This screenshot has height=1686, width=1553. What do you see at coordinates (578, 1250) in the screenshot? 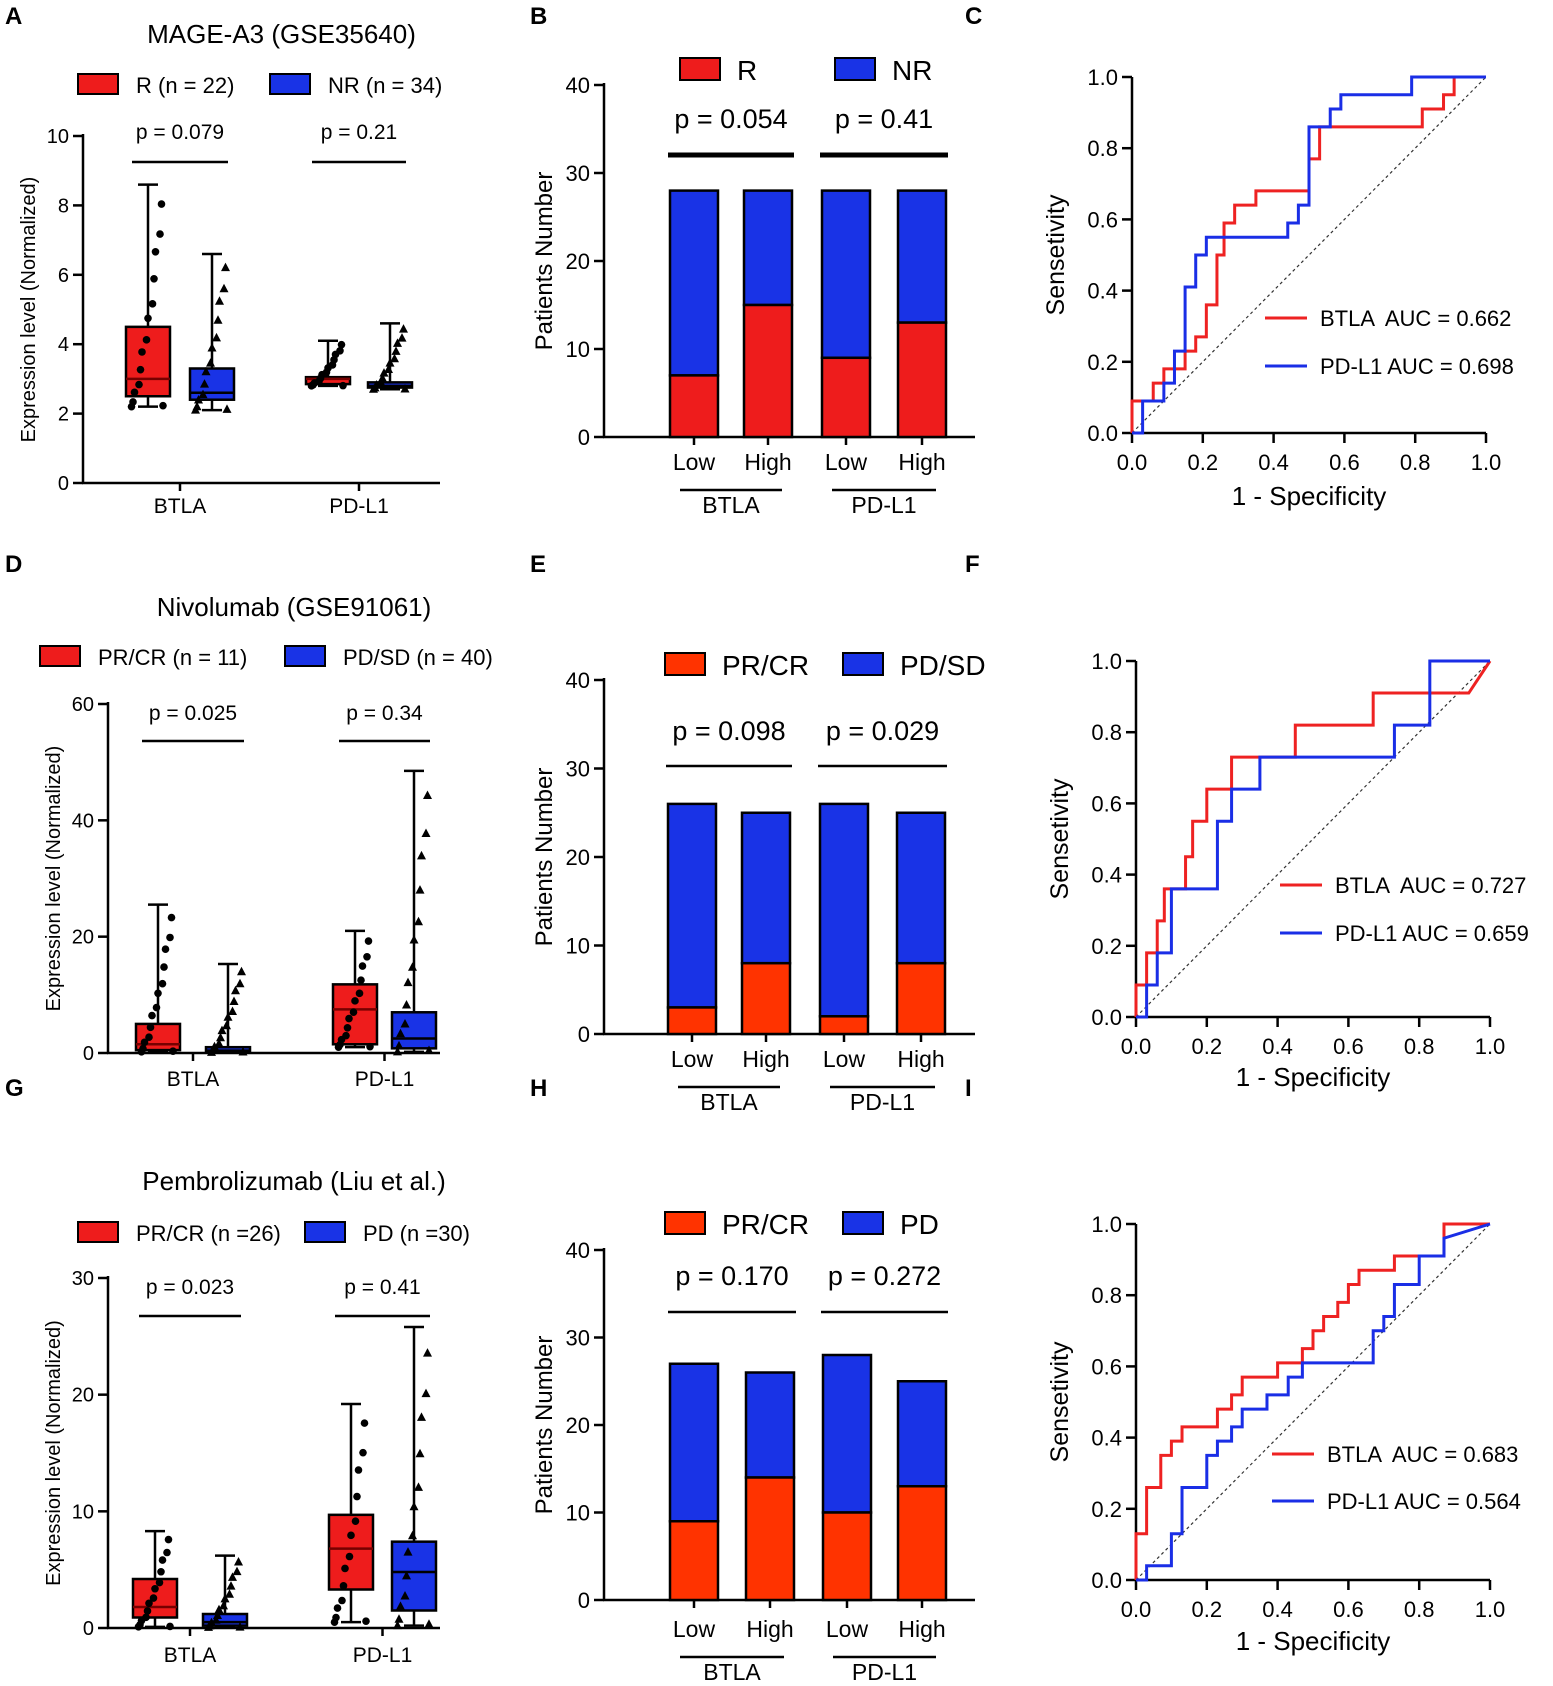
I see `y-tick-label: 40` at bounding box center [578, 1250].